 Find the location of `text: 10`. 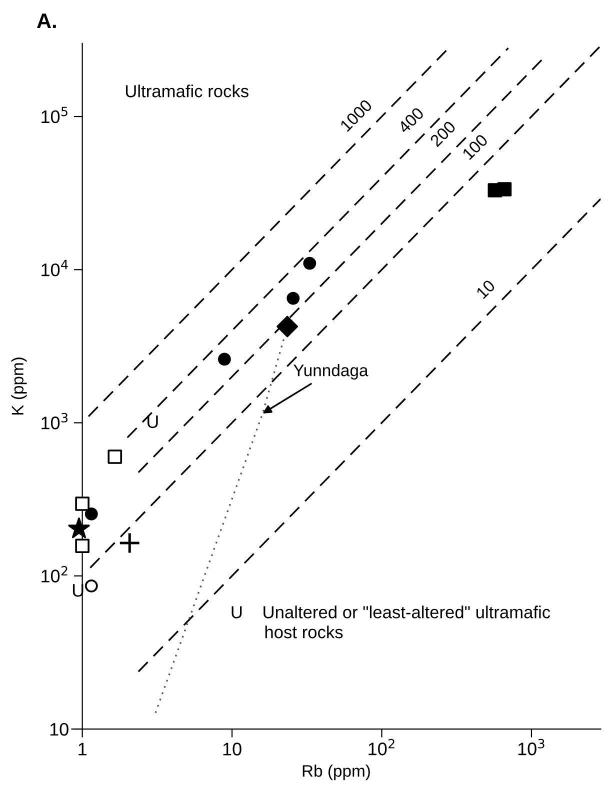

text: 10 is located at coordinates (486, 289).